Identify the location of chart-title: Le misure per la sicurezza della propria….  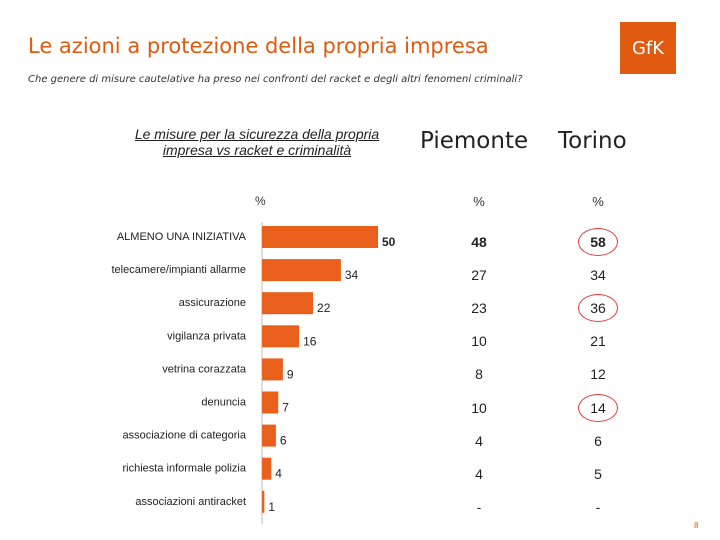
(257, 142).